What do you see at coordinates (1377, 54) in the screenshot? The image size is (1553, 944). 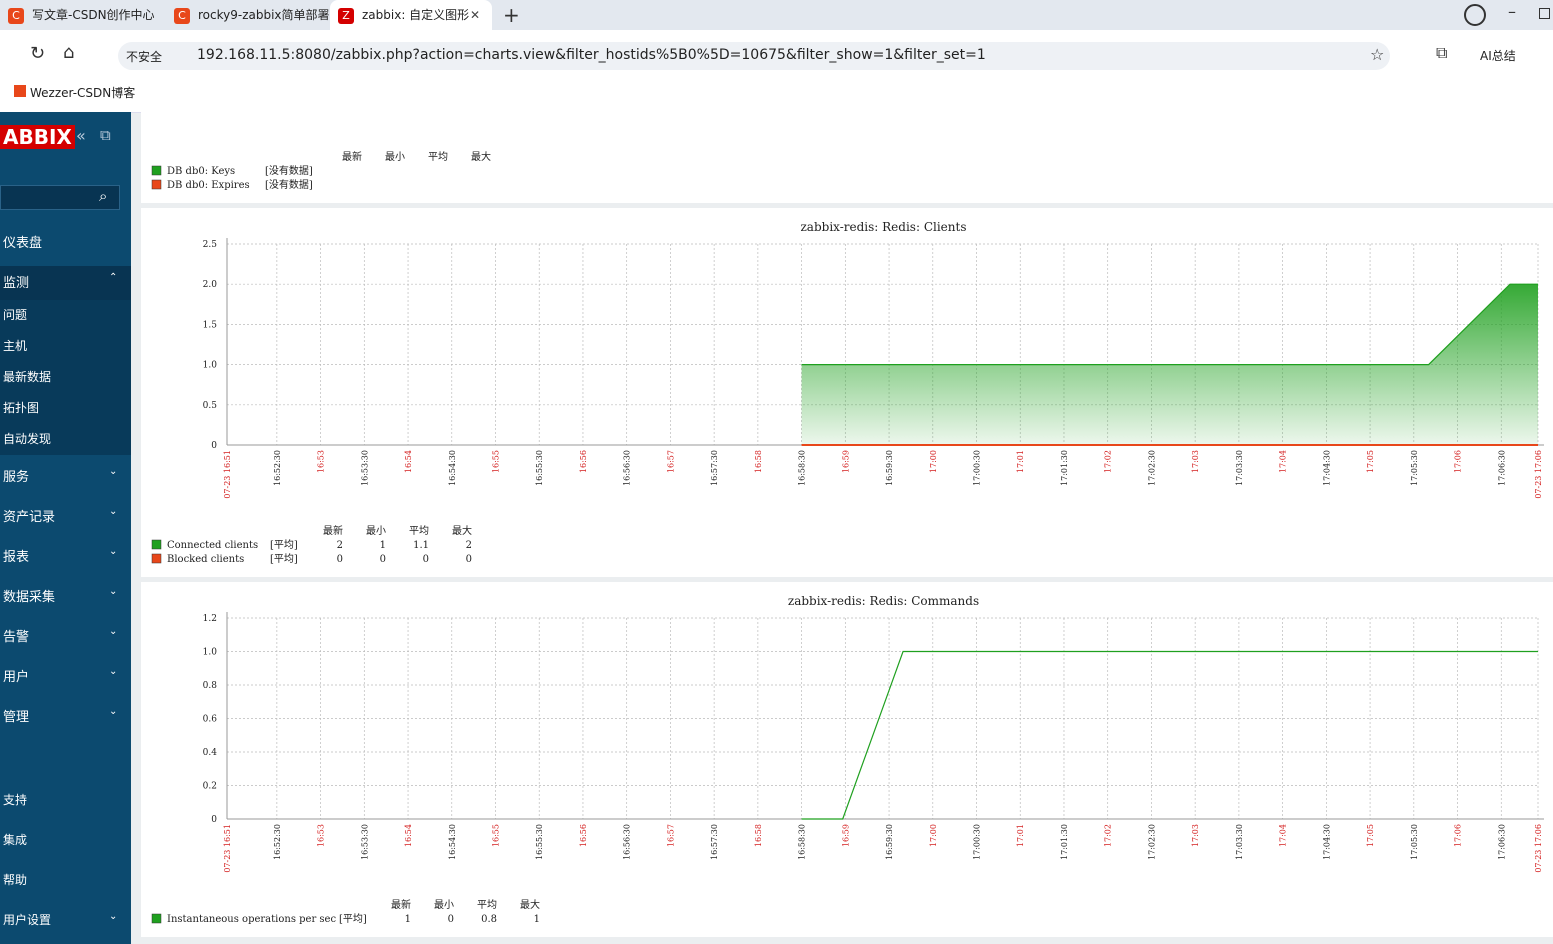 I see `bookmark-star: ☆` at bounding box center [1377, 54].